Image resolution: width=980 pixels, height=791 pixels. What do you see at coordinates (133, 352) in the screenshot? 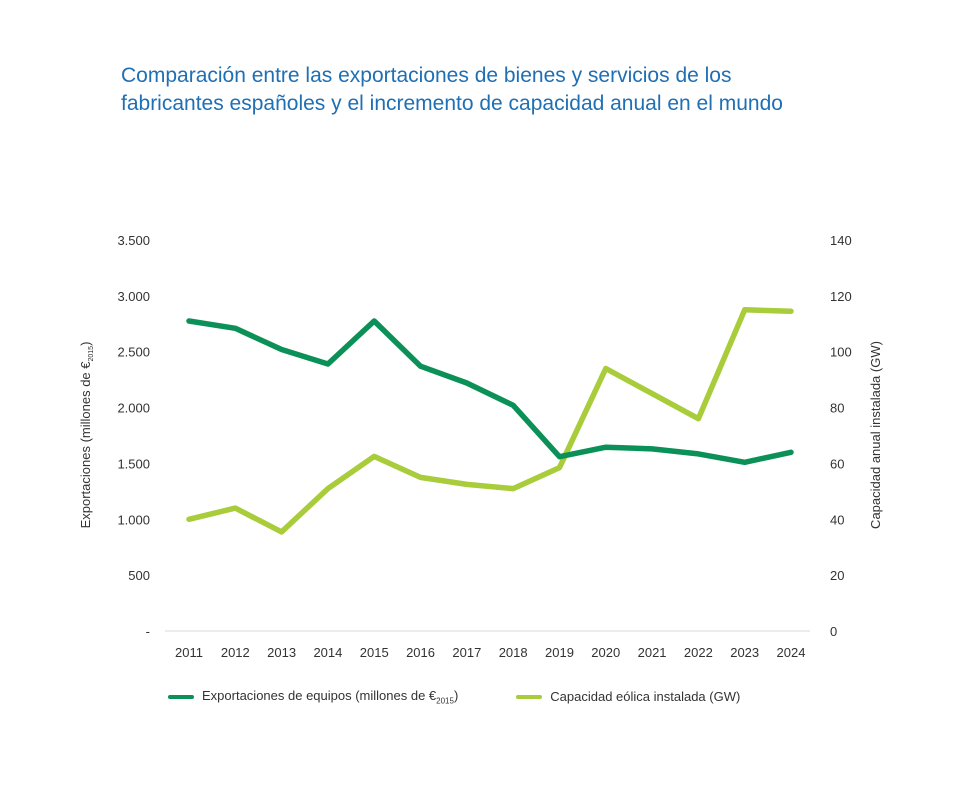
I see `left-tick-label: 2.500` at bounding box center [133, 352].